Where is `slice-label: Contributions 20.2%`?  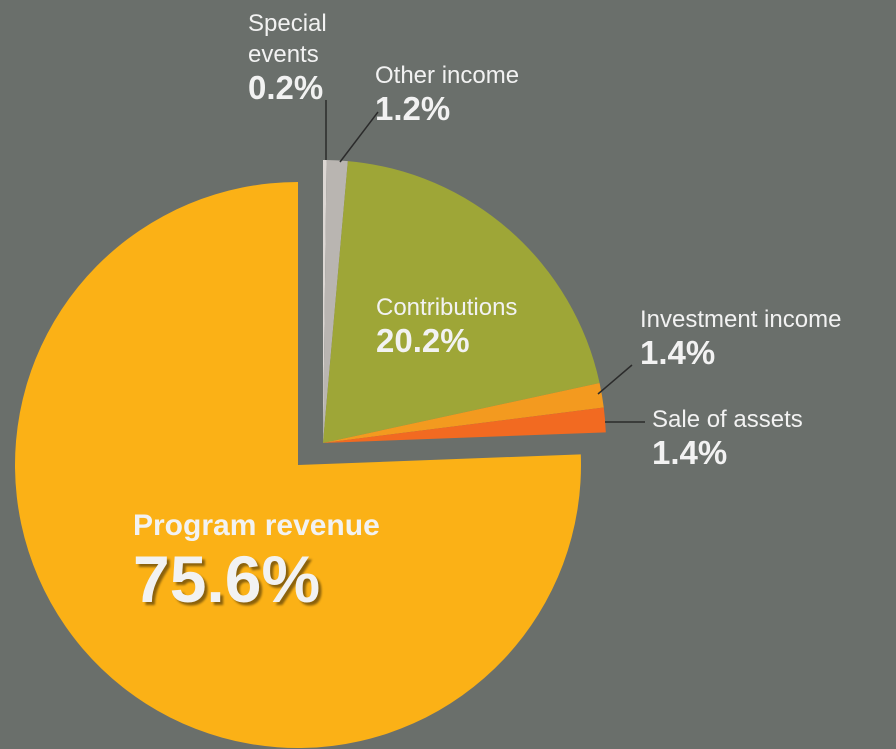
slice-label: Contributions 20.2% is located at coordinates (446, 325).